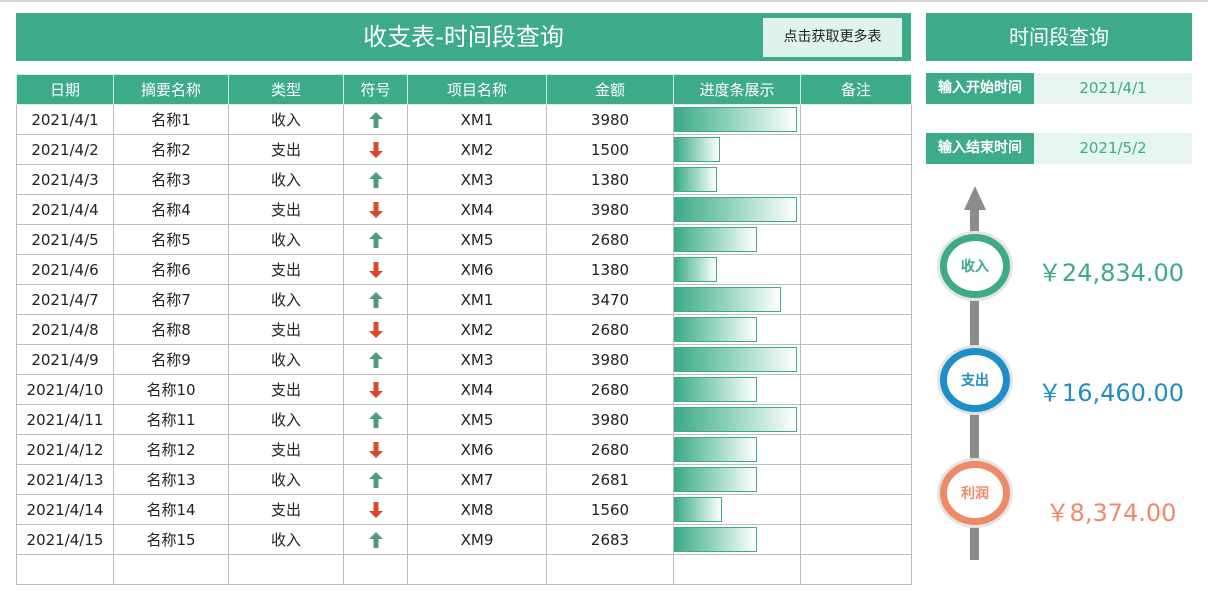 The image size is (1208, 595). What do you see at coordinates (610, 179) in the screenshot?
I see `cell-amount: 1380` at bounding box center [610, 179].